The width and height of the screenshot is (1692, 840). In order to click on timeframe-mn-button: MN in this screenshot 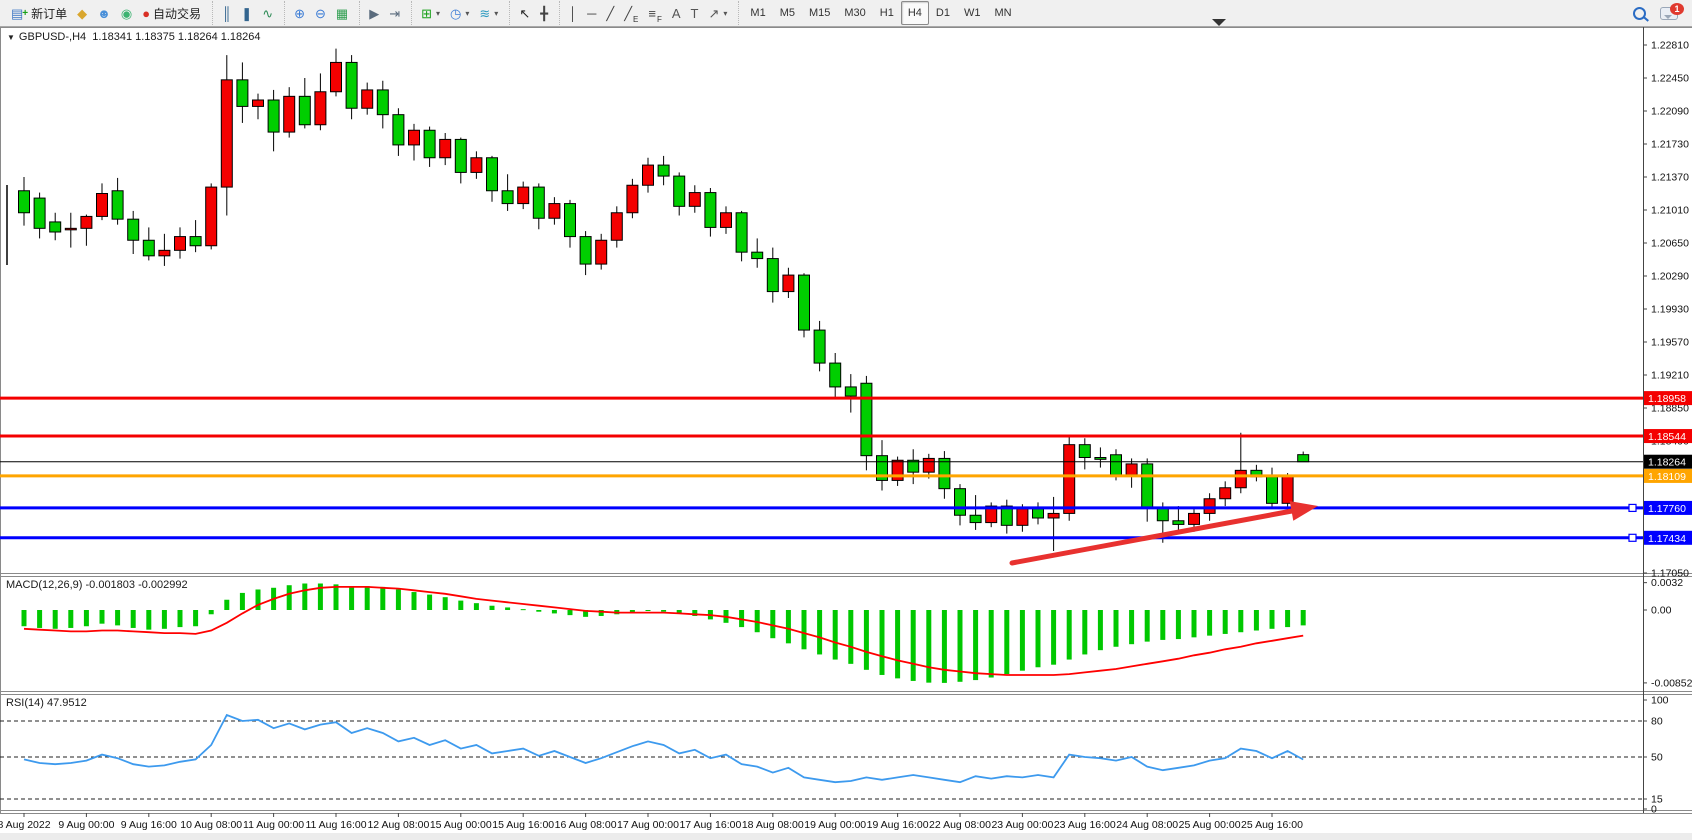, I will do `click(1003, 13)`.